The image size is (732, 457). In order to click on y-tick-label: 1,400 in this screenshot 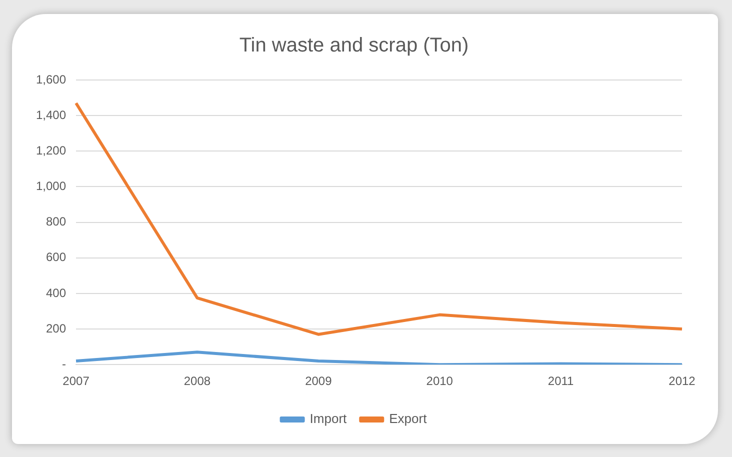, I will do `click(51, 115)`.